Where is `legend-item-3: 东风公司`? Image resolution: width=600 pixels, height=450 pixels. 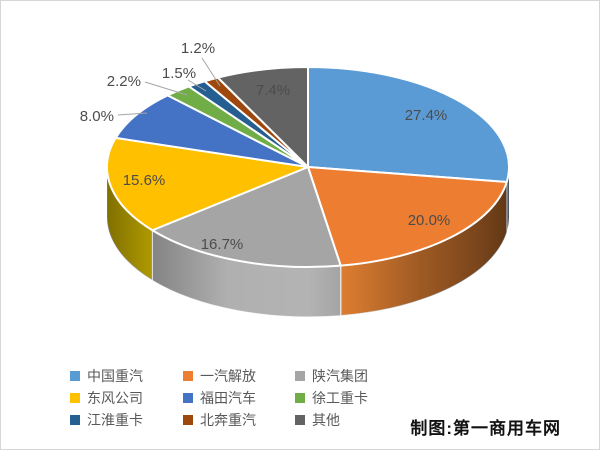 legend-item-3: 东风公司 is located at coordinates (126, 398).